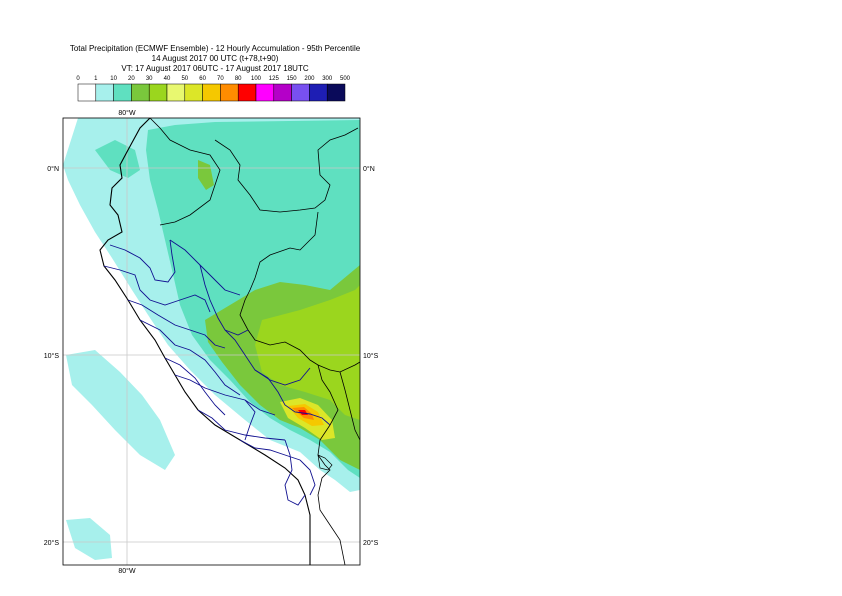 The image size is (842, 596). I want to click on legend-tick-label: 0, so click(78, 79).